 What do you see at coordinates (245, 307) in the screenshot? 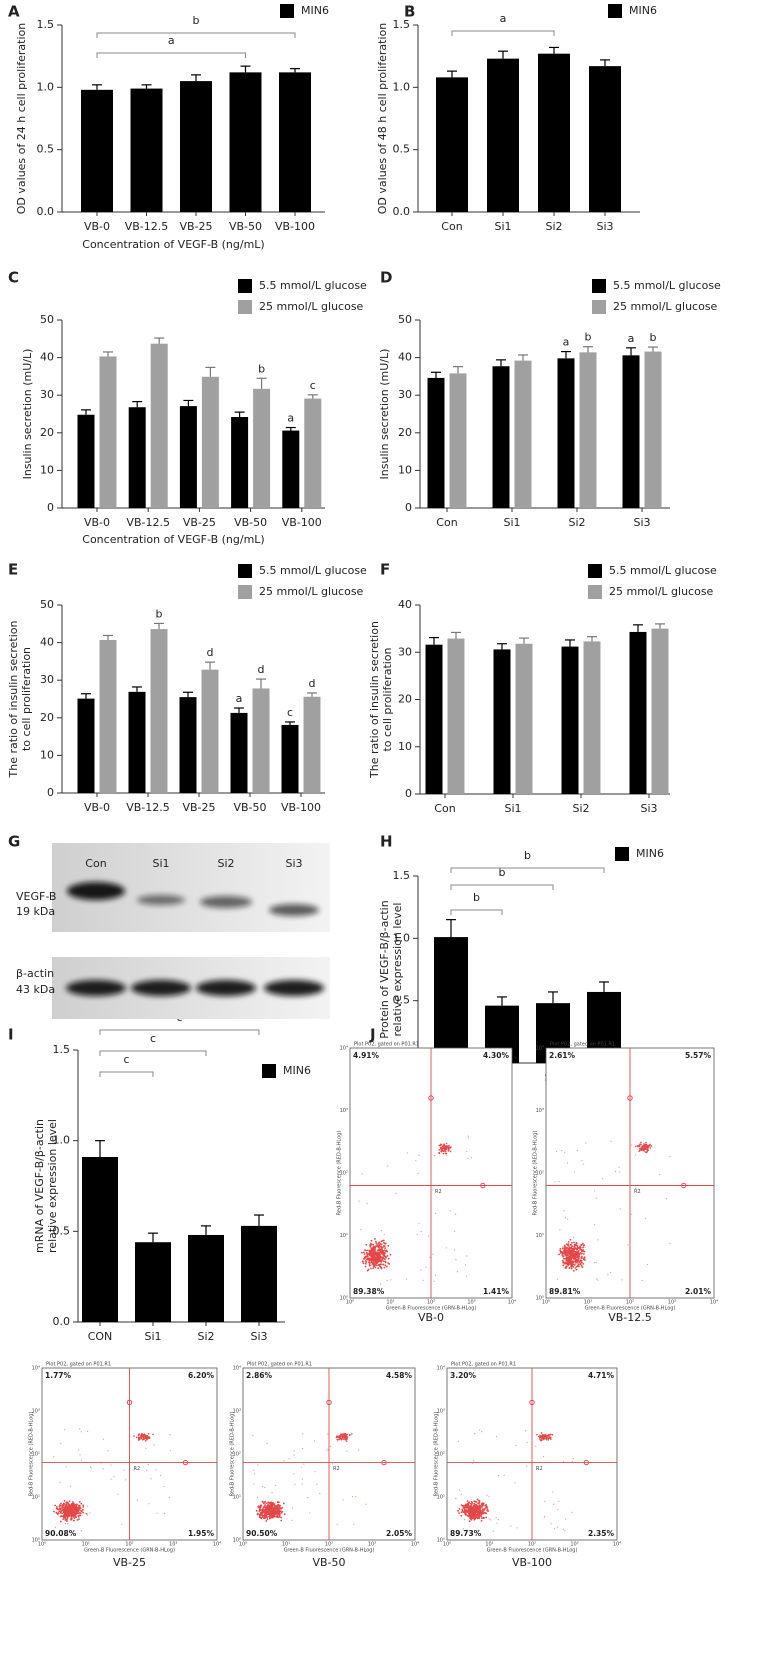
I see `legend-swatch` at bounding box center [245, 307].